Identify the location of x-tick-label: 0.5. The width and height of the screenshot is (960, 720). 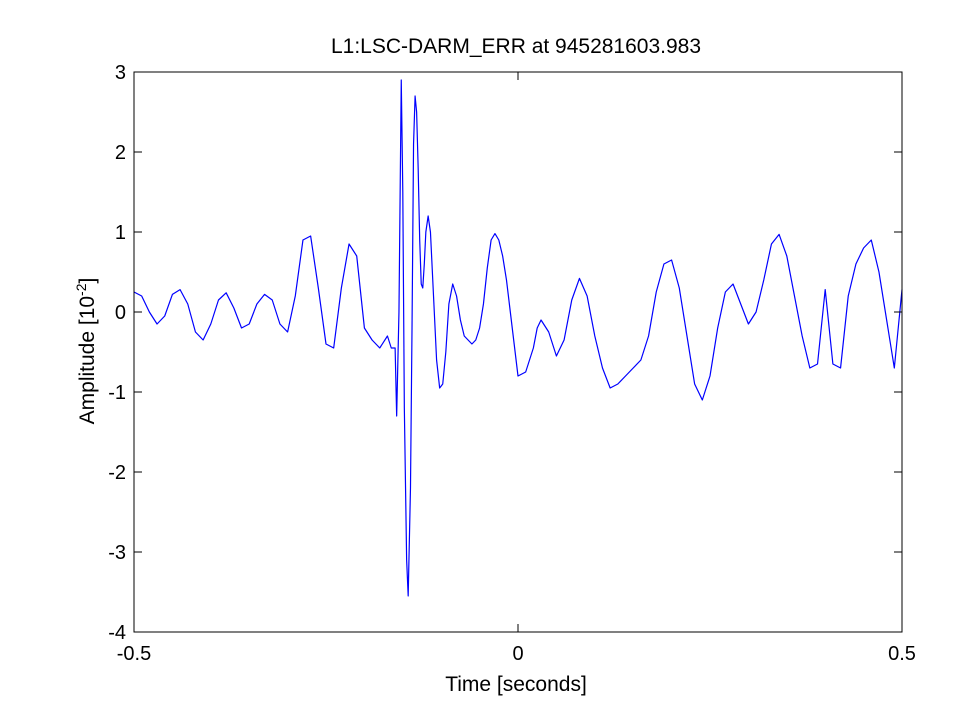
(902, 654).